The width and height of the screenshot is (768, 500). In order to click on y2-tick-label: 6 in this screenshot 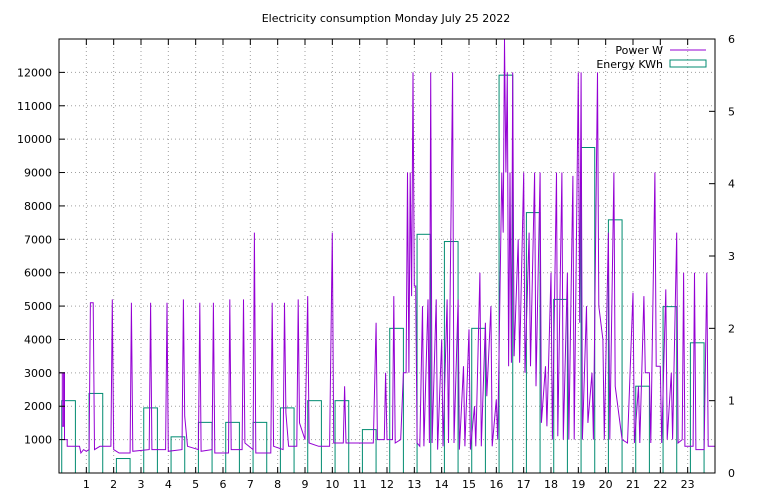, I will do `click(731, 39)`.